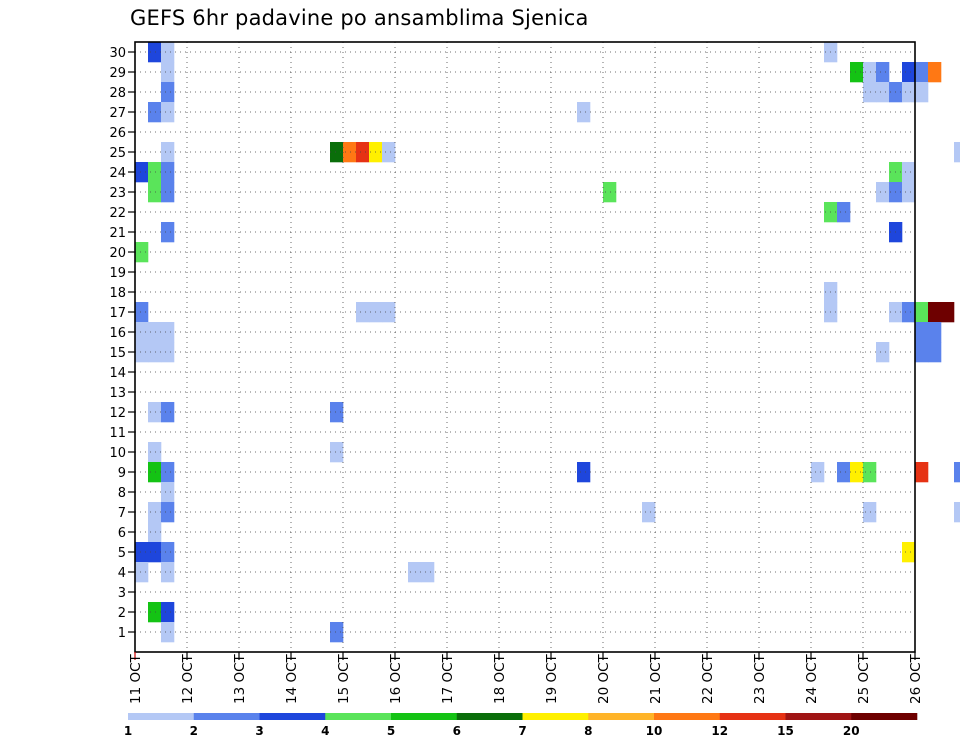 The height and width of the screenshot is (742, 960). Describe the element at coordinates (128, 731) in the screenshot. I see `colorbar-label: 1` at that location.